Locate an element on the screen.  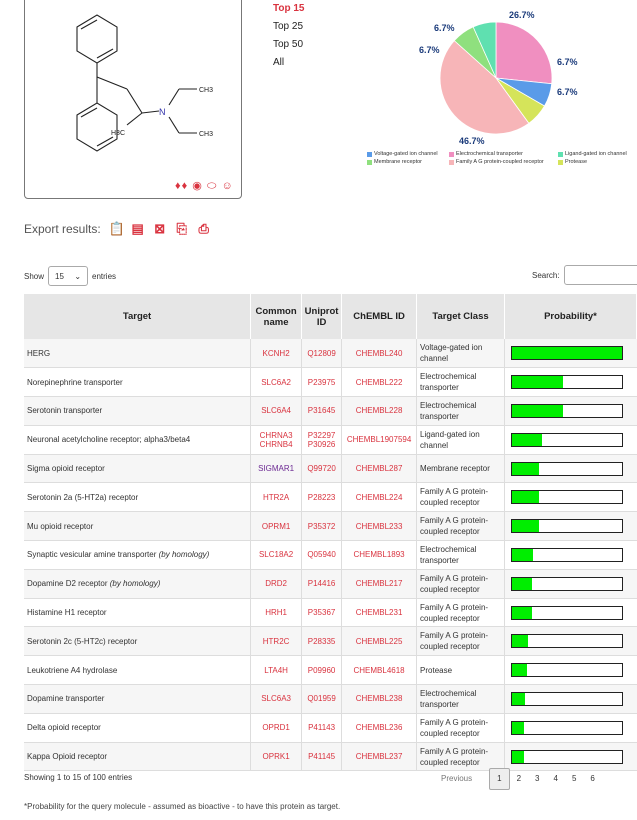
top-25-option: Top 25 is located at coordinates (288, 26).